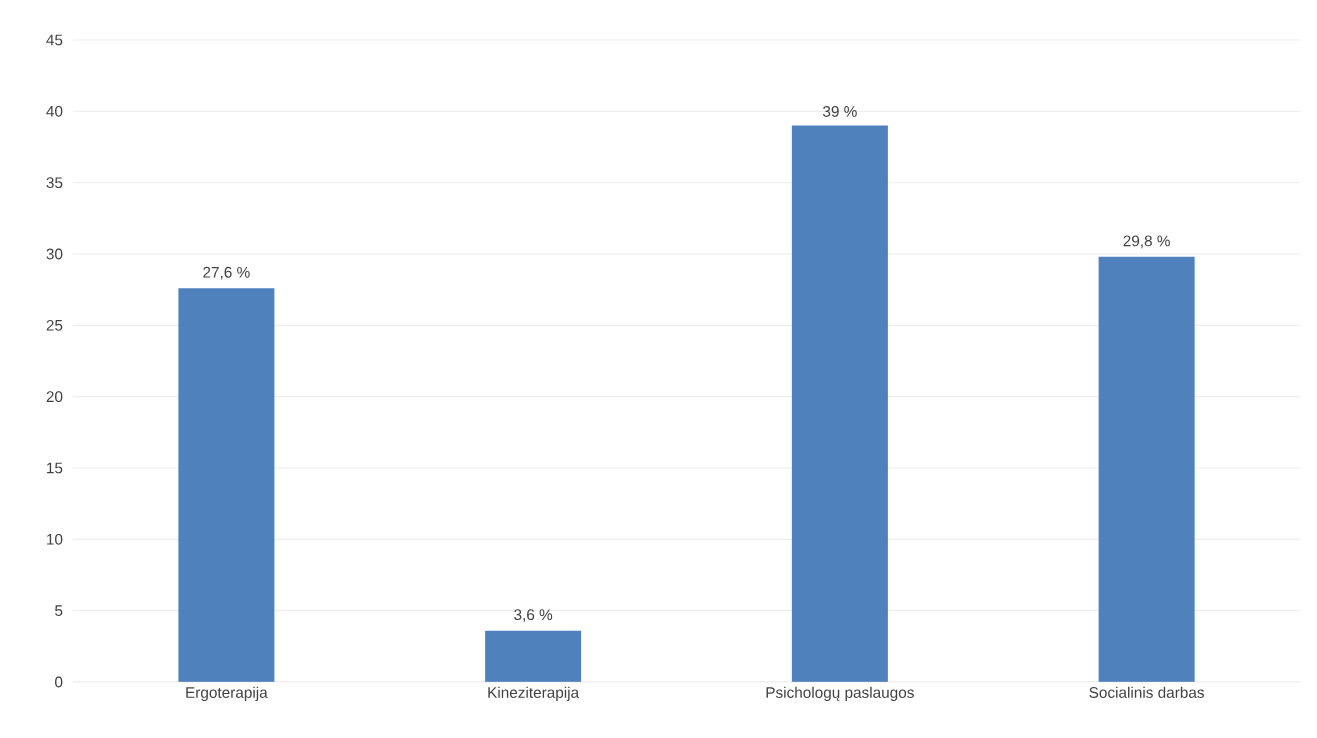 The width and height of the screenshot is (1317, 738). Describe the element at coordinates (534, 693) in the screenshot. I see `x-tick-label: Kineziterapija` at that location.